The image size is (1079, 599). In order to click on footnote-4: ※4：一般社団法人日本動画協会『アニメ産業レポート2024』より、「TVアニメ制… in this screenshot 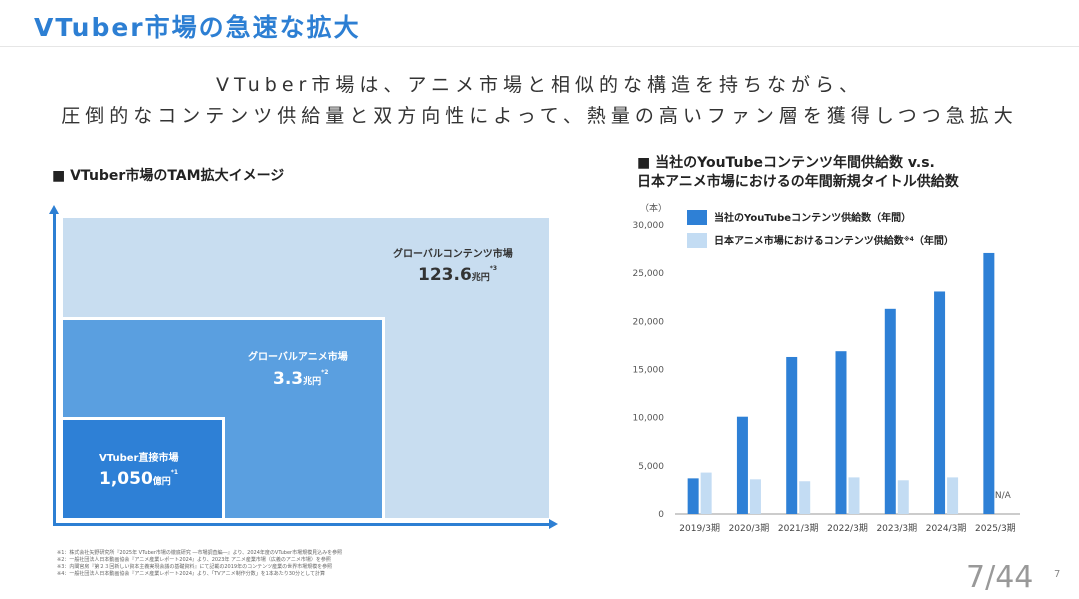, I will do `click(191, 574)`.